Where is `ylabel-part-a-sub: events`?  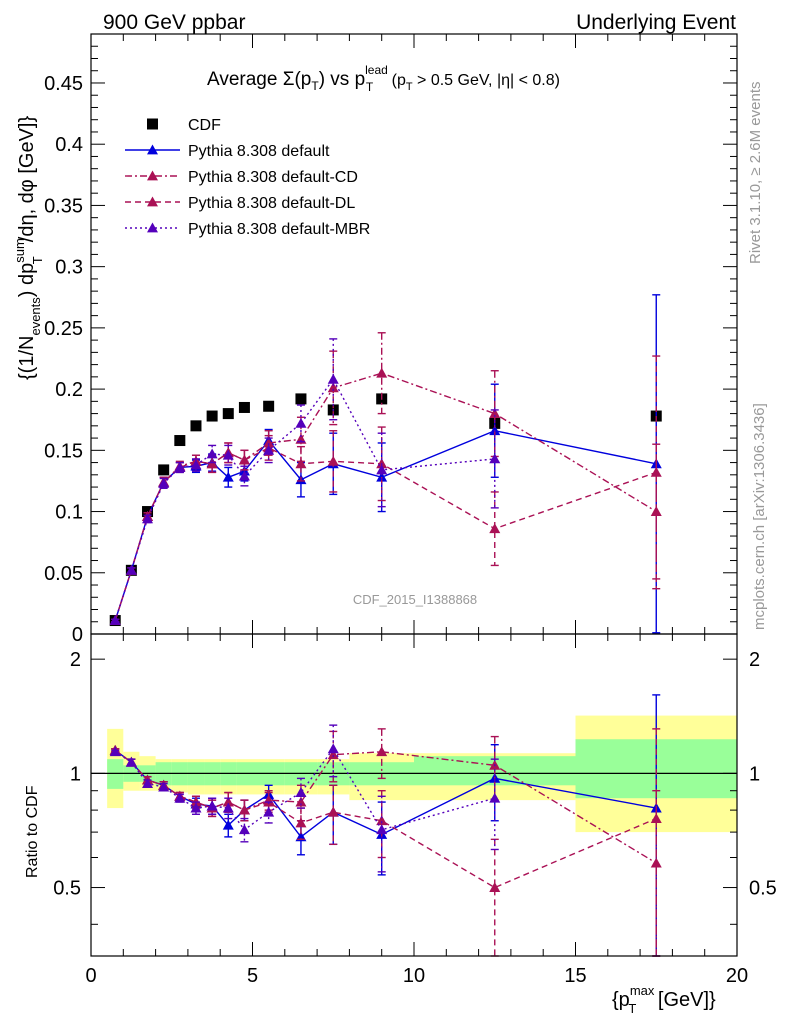 ylabel-part-a-sub: events is located at coordinates (35, 316).